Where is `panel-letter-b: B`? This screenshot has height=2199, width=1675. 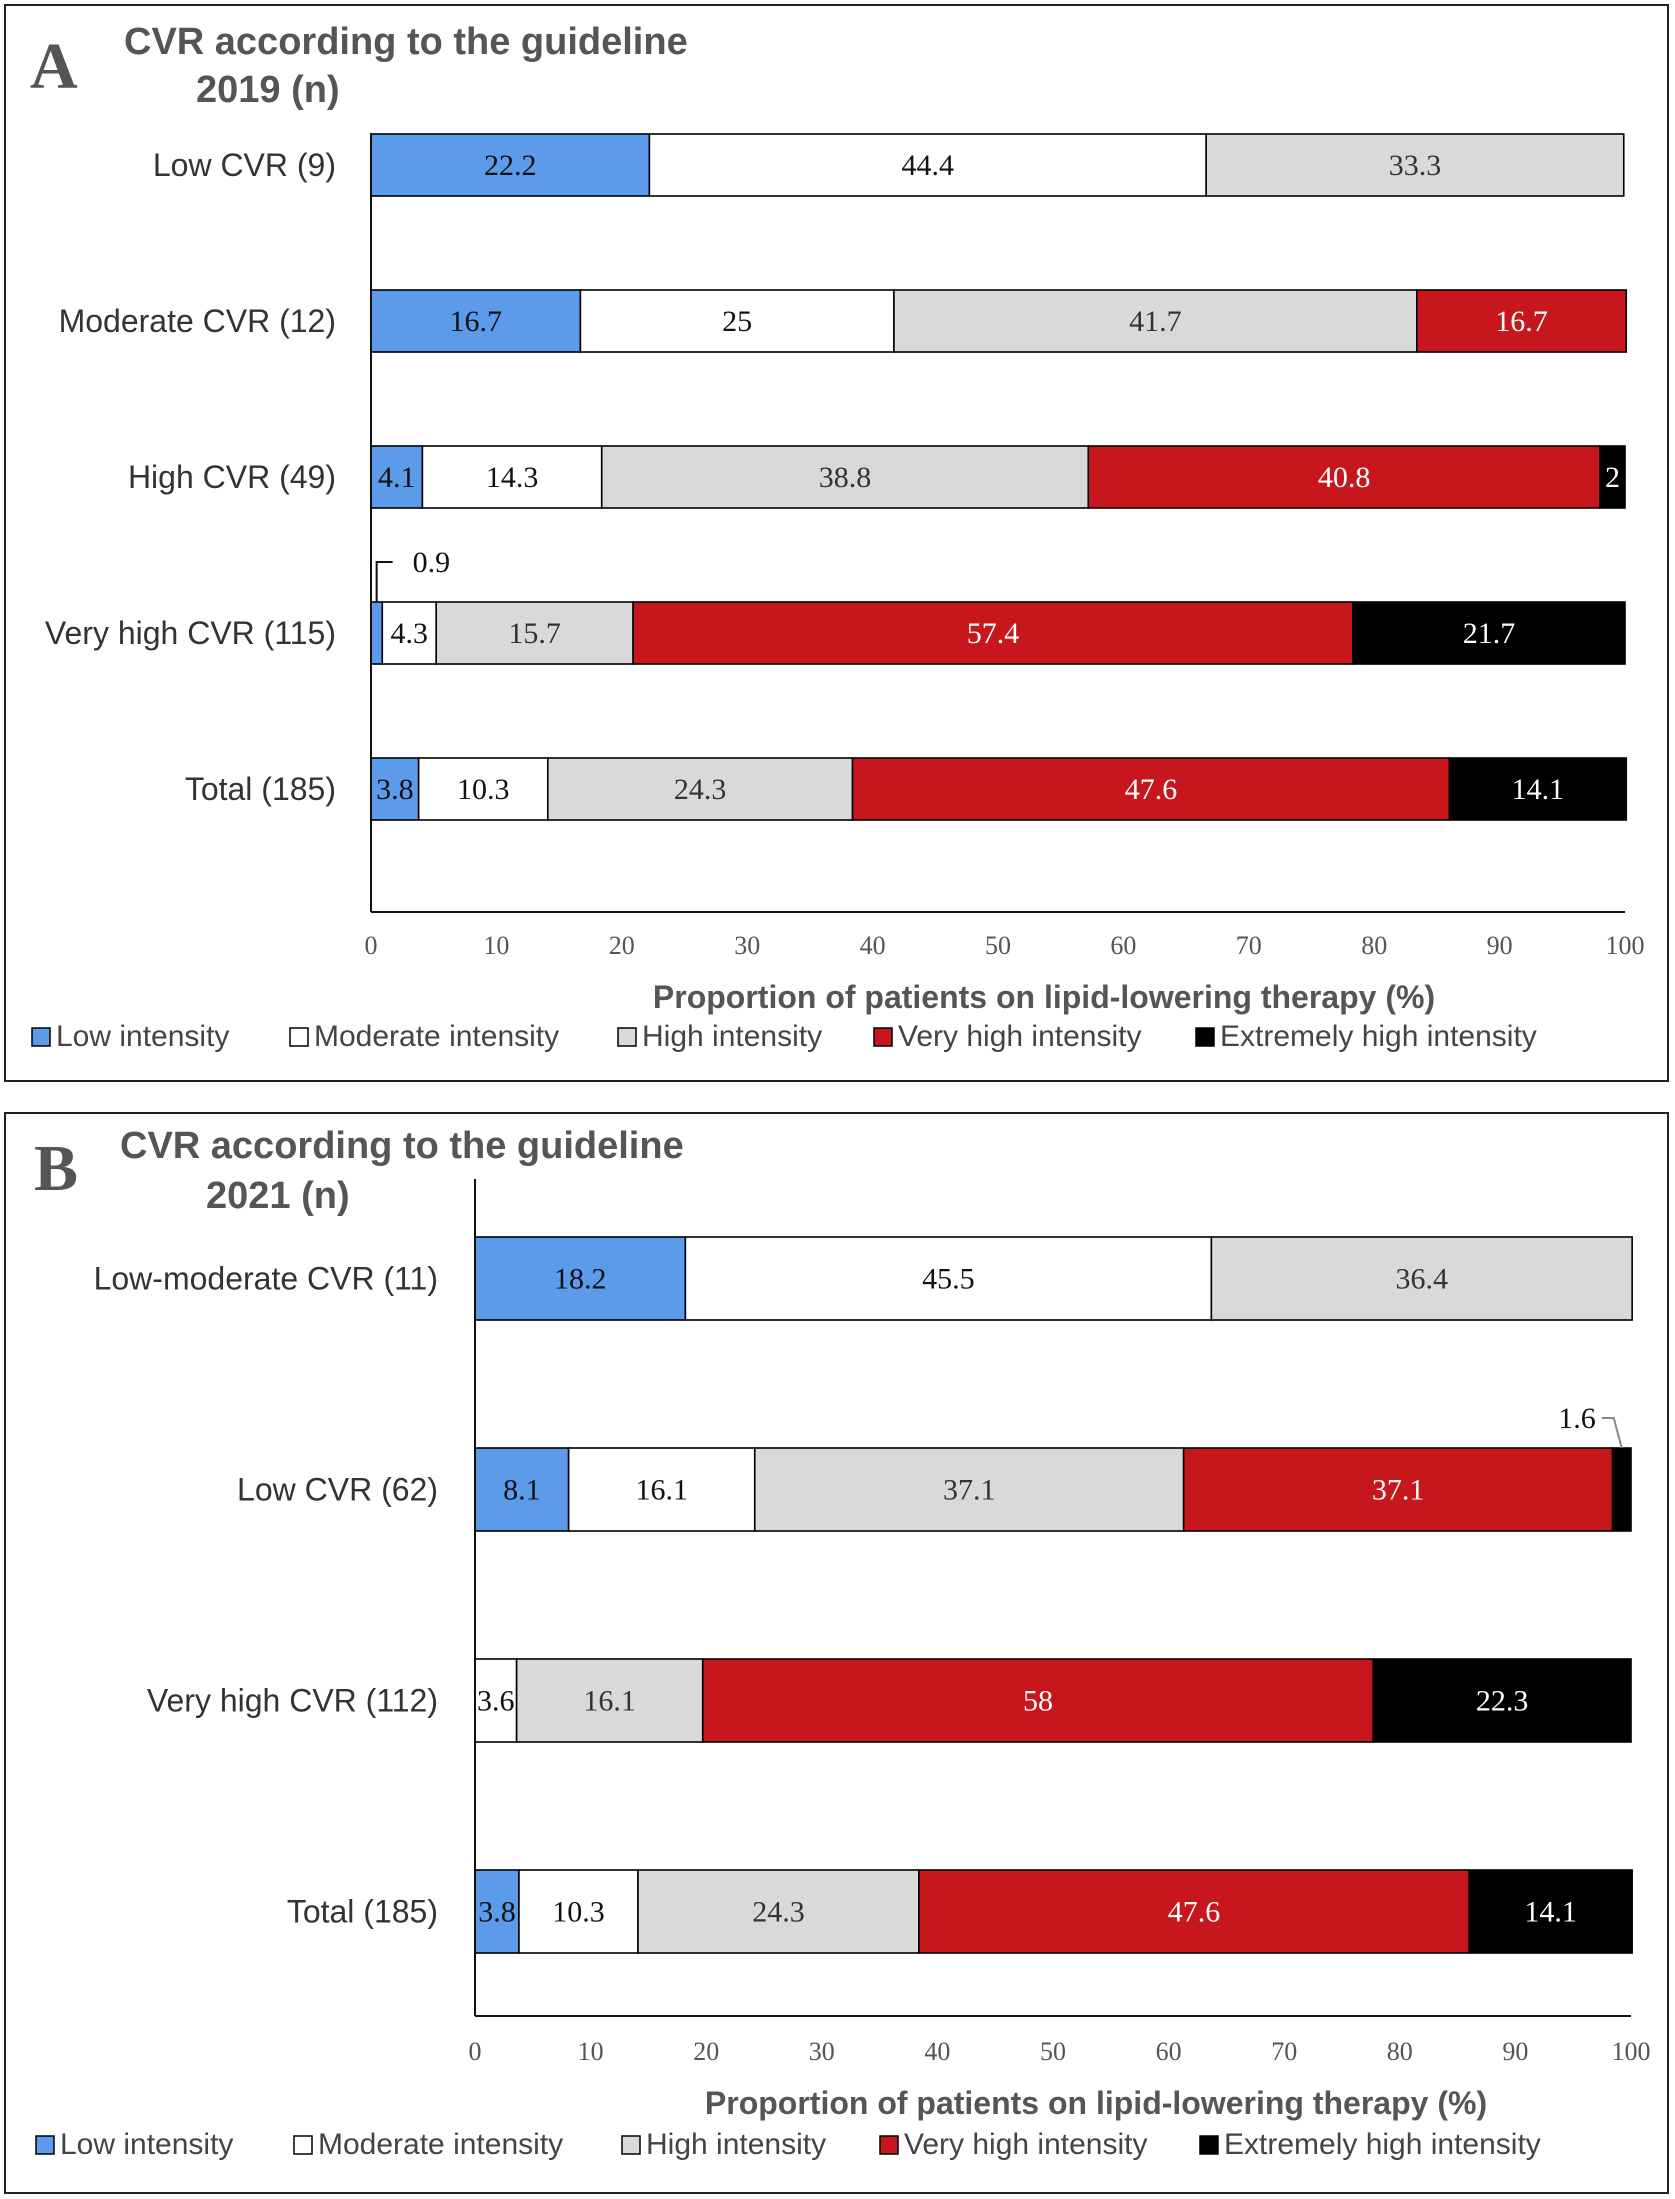
panel-letter-b: B is located at coordinates (56, 1168).